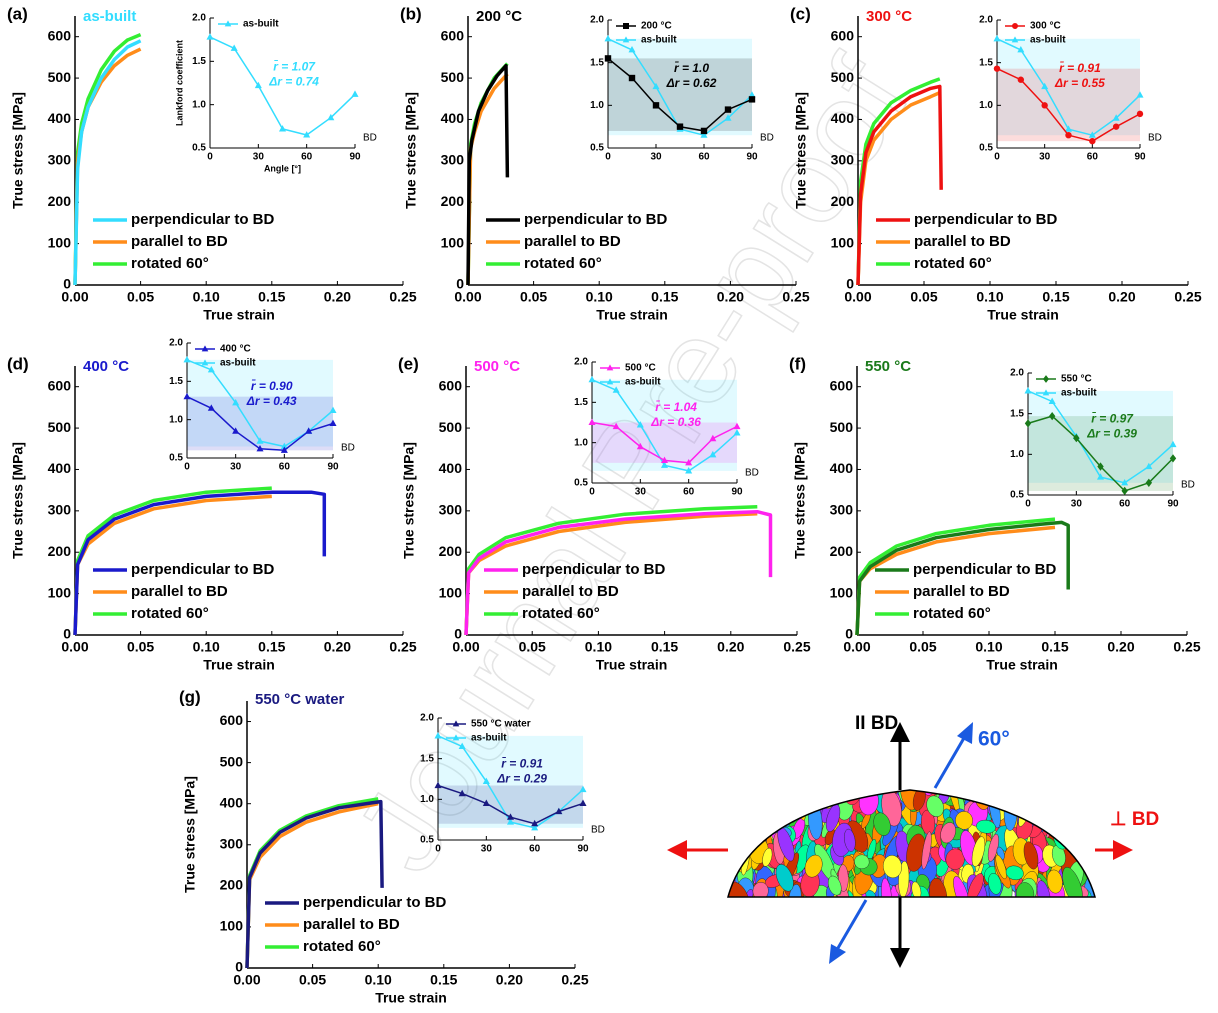 The image size is (1218, 1013). I want to click on annotation: r̄ = 1.04, so click(676, 407).